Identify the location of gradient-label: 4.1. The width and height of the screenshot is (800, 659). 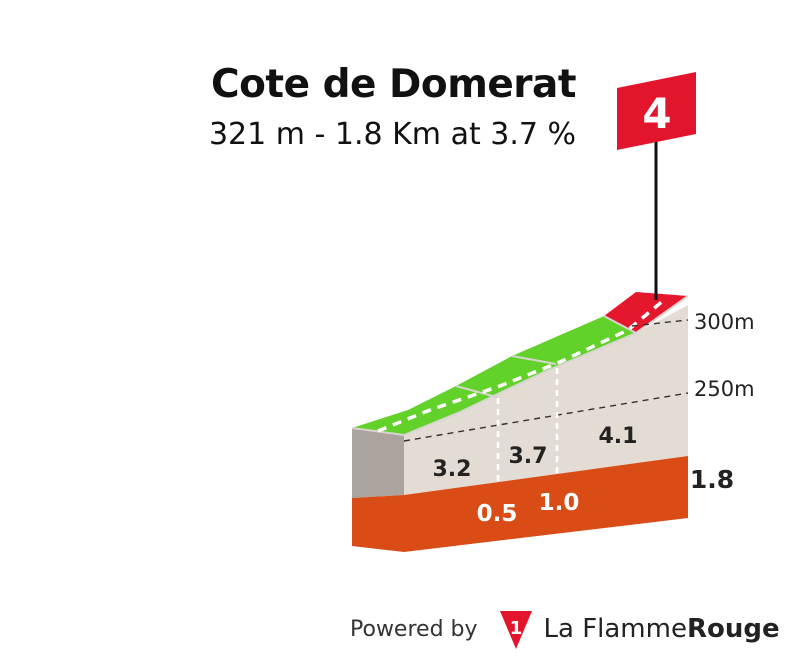
(618, 436).